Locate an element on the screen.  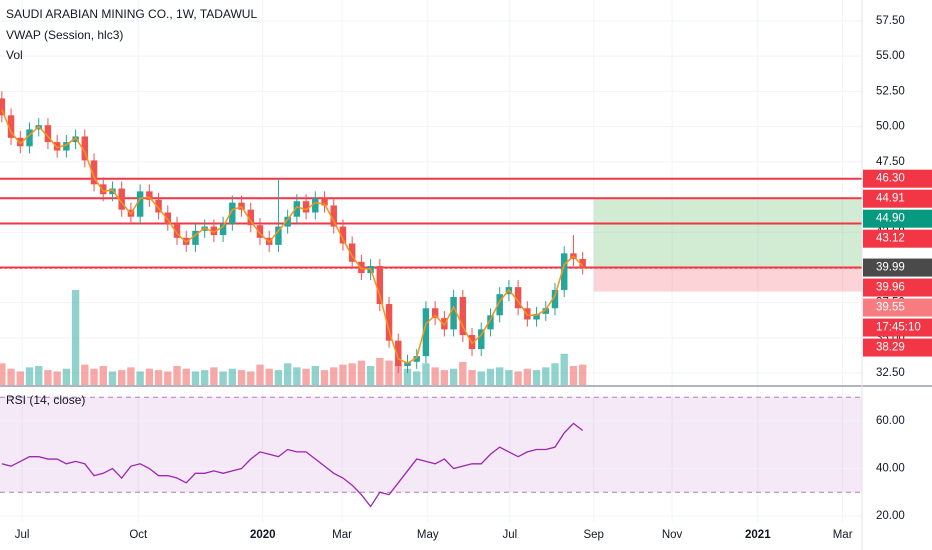
price-label: 17:45:10 is located at coordinates (898, 328).